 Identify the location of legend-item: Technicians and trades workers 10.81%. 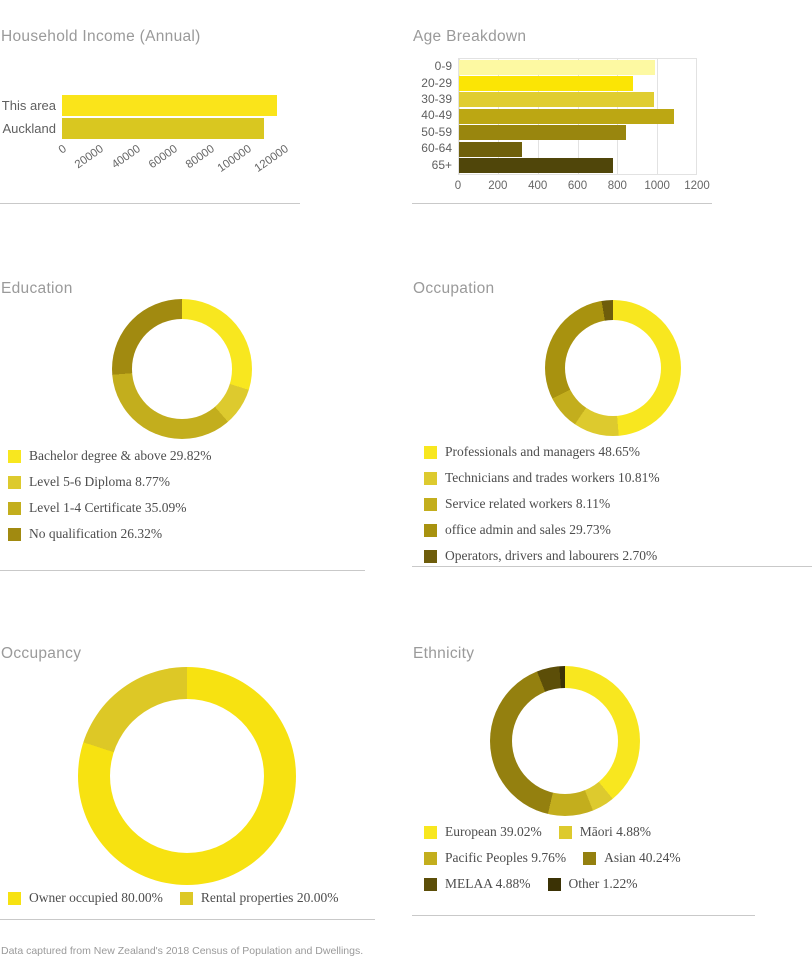
(542, 478).